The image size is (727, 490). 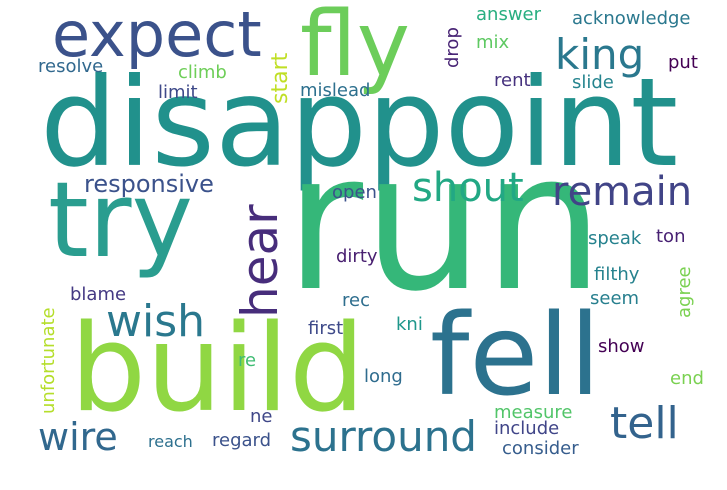 I want to click on word-first: first, so click(x=326, y=328).